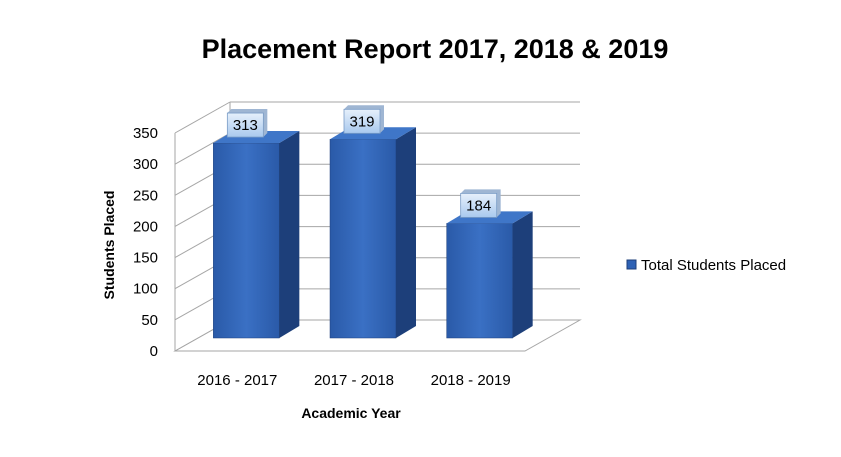  Describe the element at coordinates (145, 242) in the screenshot. I see `y-axis-ticks: 0 50 100 150 200 250 300 350` at that location.